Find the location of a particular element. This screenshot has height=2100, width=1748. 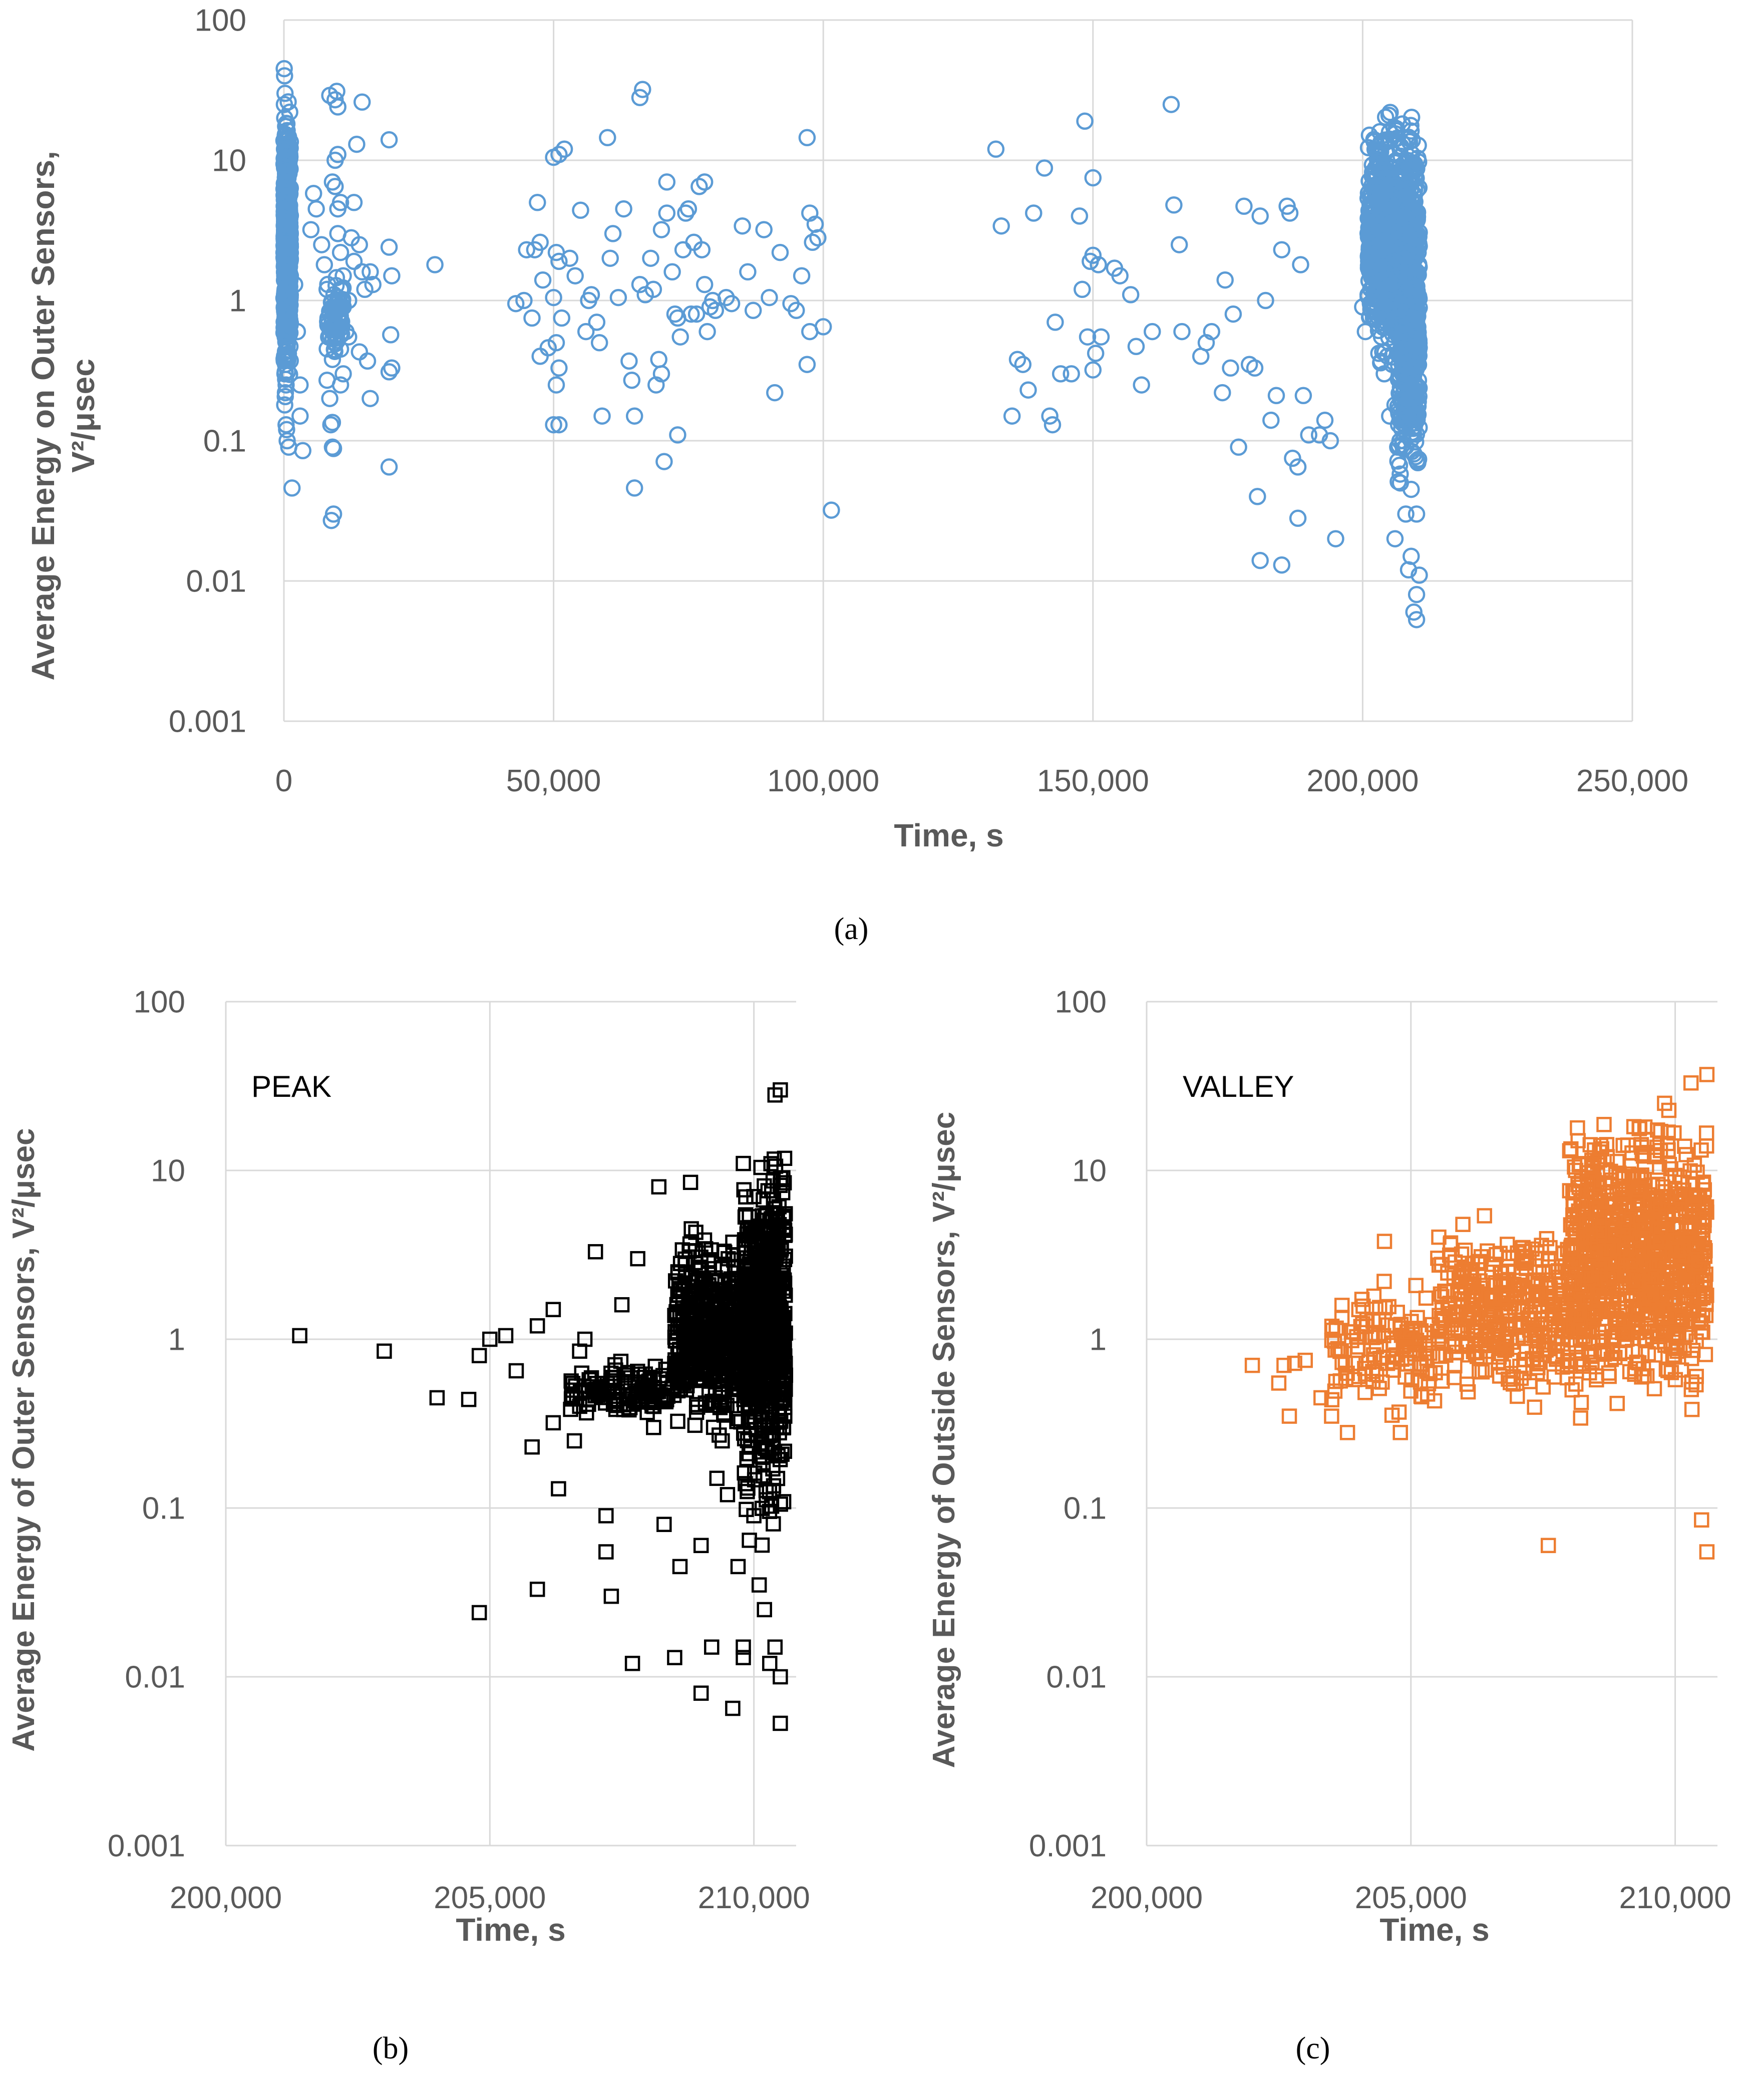

a-point-1912 is located at coordinates (675, 314).